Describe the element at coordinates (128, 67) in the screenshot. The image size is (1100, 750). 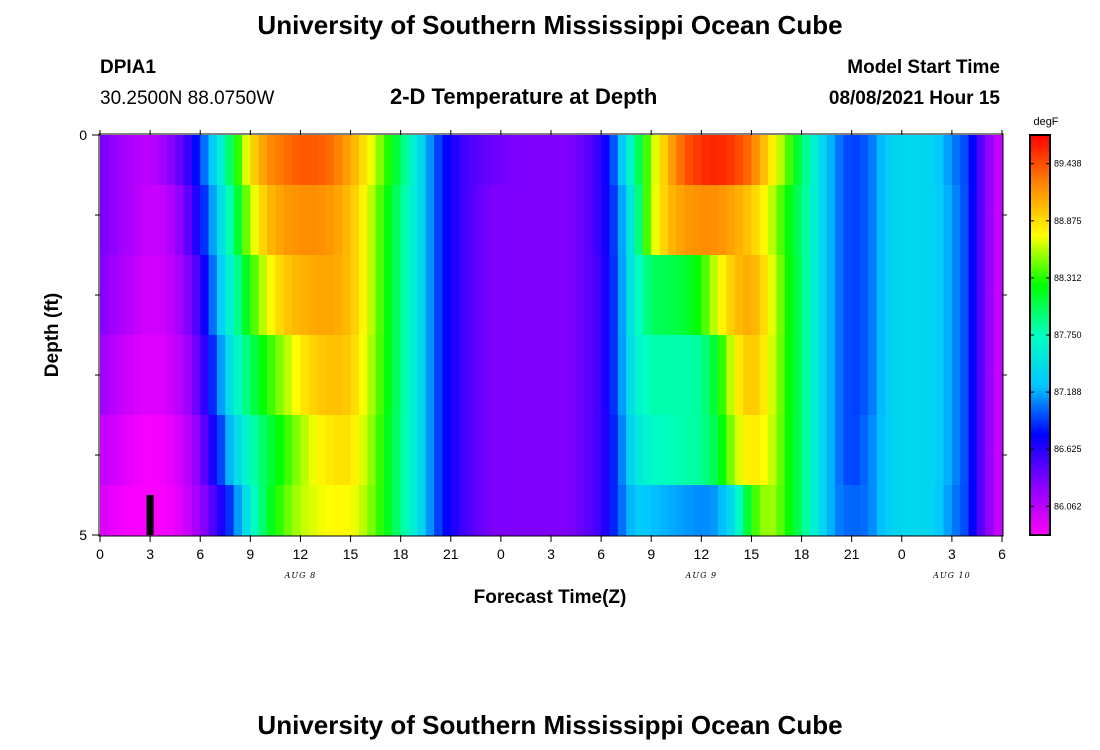
I see `station-id: DPIA1` at that location.